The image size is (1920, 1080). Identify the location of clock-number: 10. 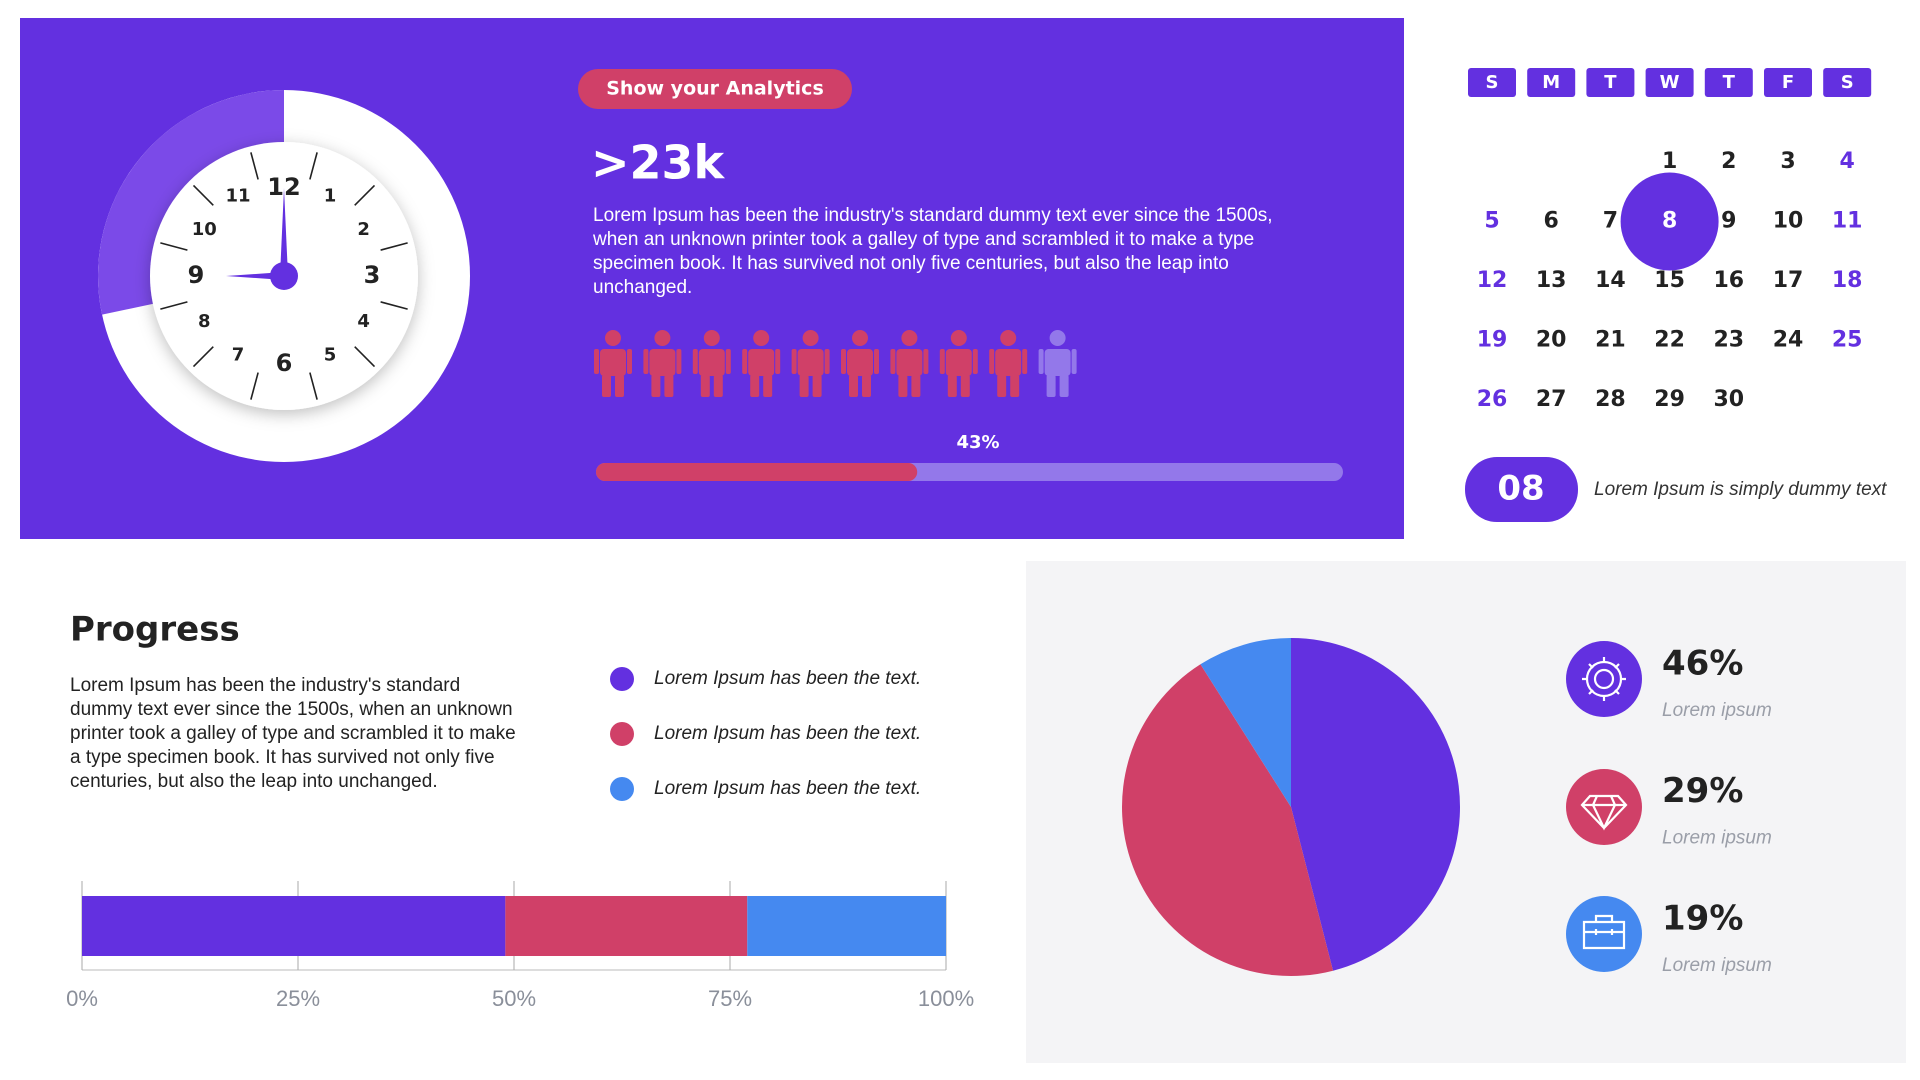
(204, 229).